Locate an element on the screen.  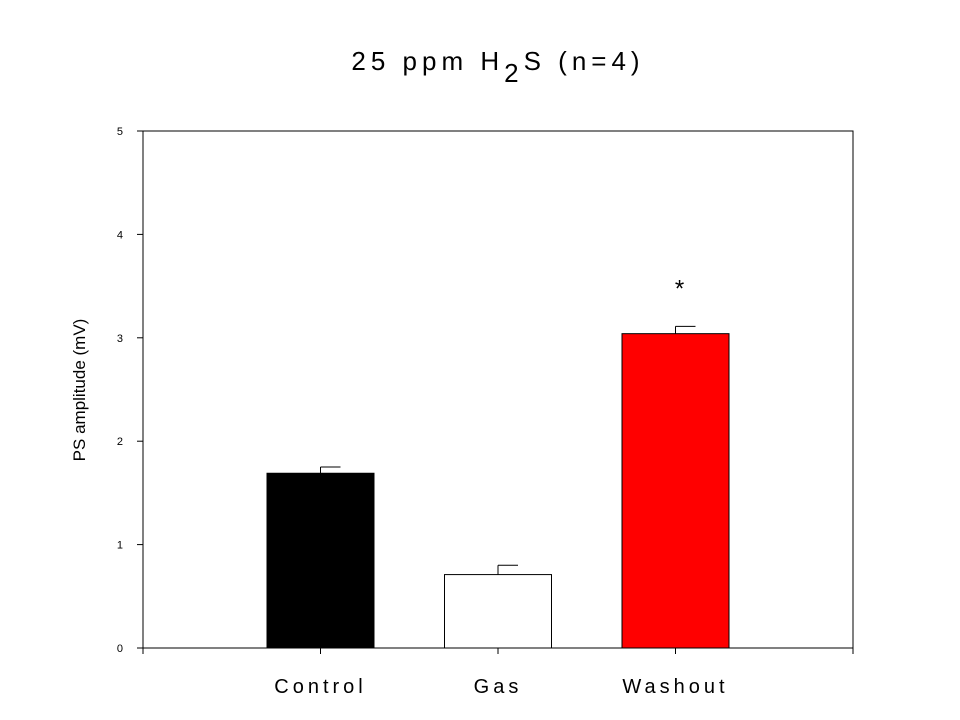
error-bars is located at coordinates (508, 450).